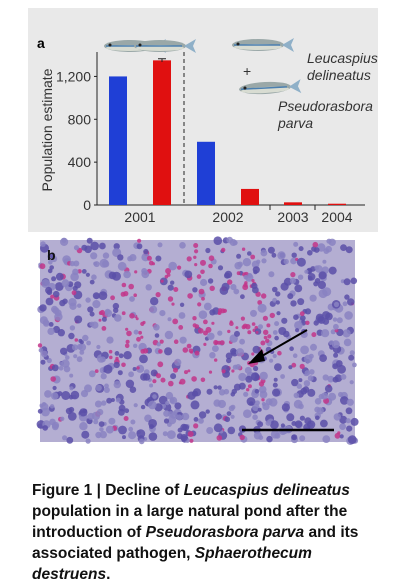  I want to click on y-tick-label: 1,200, so click(73, 76).